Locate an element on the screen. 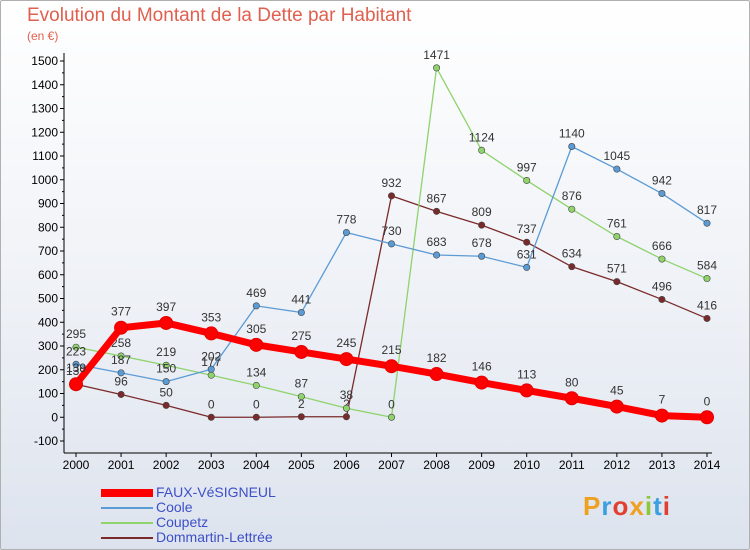 The height and width of the screenshot is (550, 750). x-tick-label: 2001 is located at coordinates (121, 465).